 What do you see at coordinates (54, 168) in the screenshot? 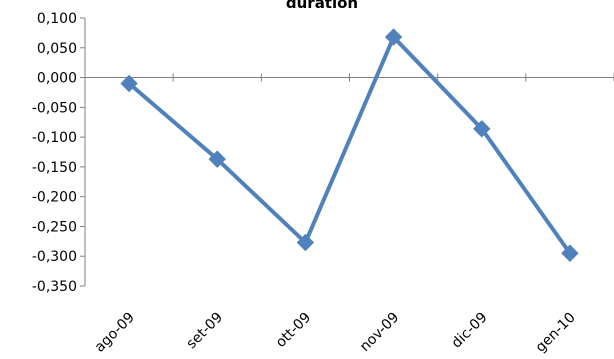
I see `y-tick-label: -0,150` at bounding box center [54, 168].